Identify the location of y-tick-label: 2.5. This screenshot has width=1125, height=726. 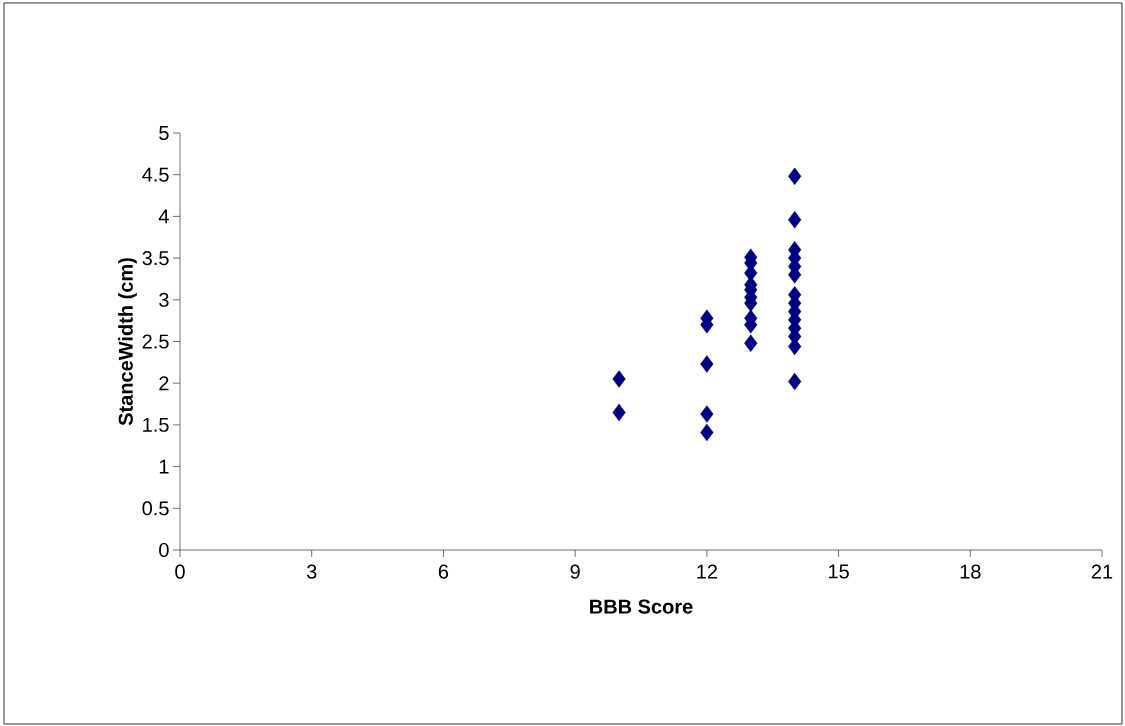
(155, 341).